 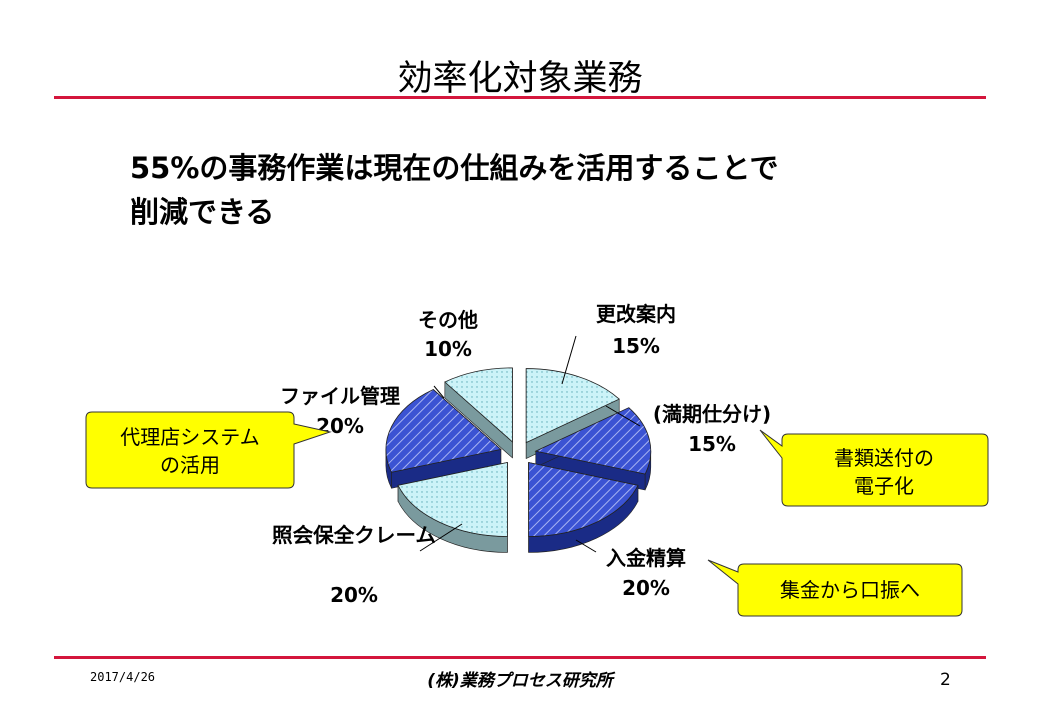 What do you see at coordinates (202, 212) in the screenshot?
I see `headline-line-2: 削減できる` at bounding box center [202, 212].